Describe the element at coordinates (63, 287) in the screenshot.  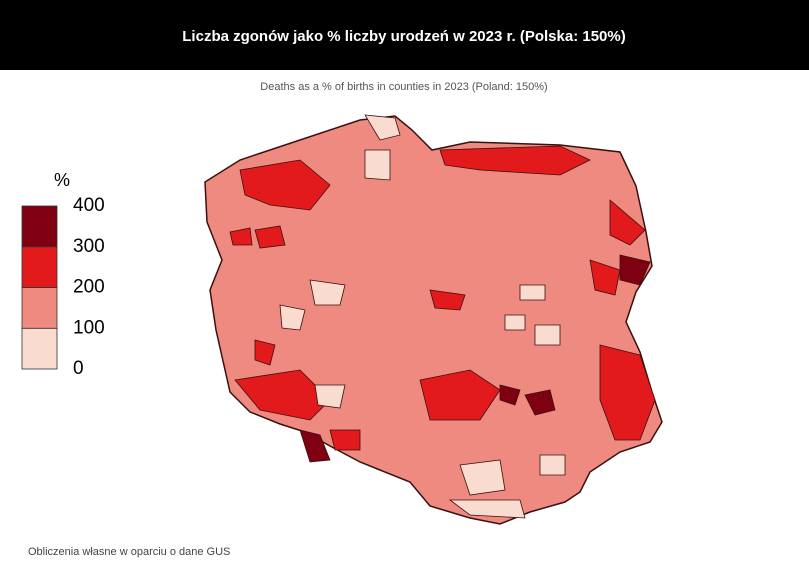
I see `legend: 0 100 200 300 400` at that location.